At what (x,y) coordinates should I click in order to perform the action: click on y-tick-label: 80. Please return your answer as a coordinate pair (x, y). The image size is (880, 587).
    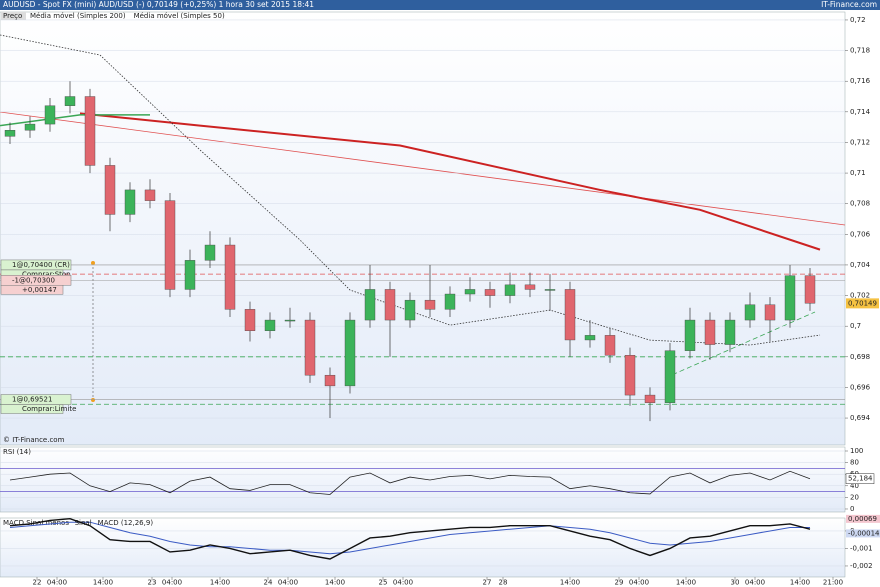
    Looking at the image, I should click on (854, 463).